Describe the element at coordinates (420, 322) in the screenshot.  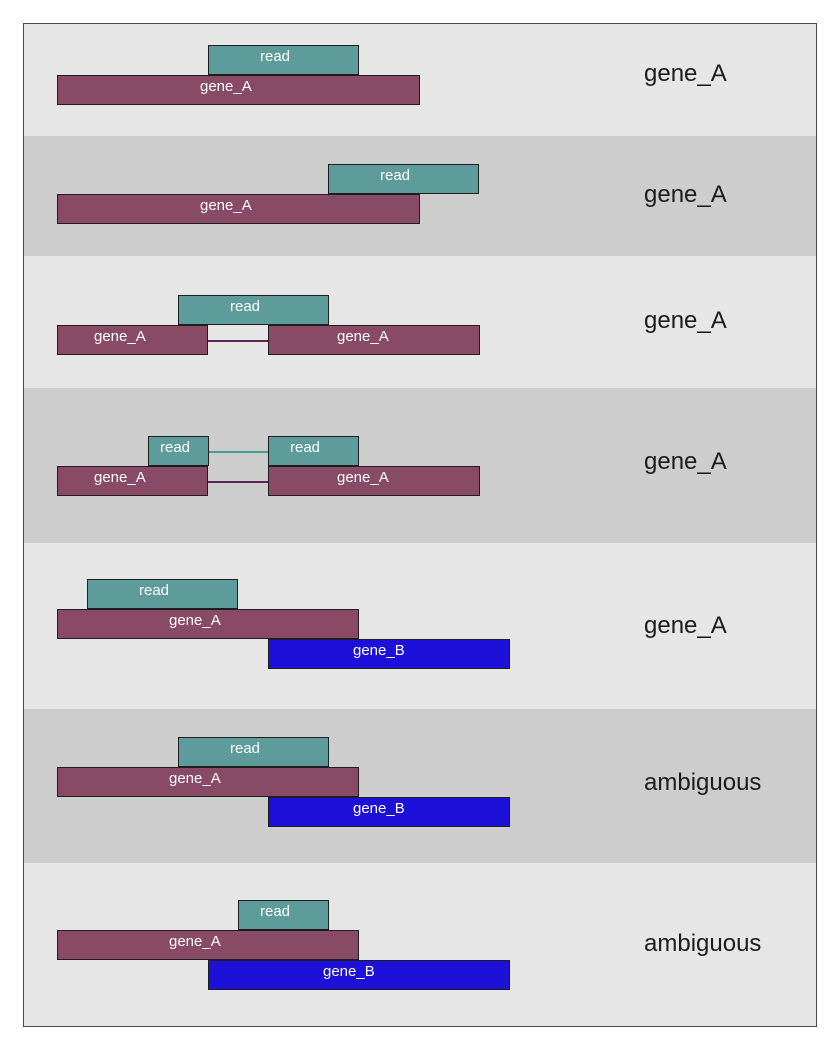
I see `scenario-row-3: read gene_A gene_A gene_A` at that location.